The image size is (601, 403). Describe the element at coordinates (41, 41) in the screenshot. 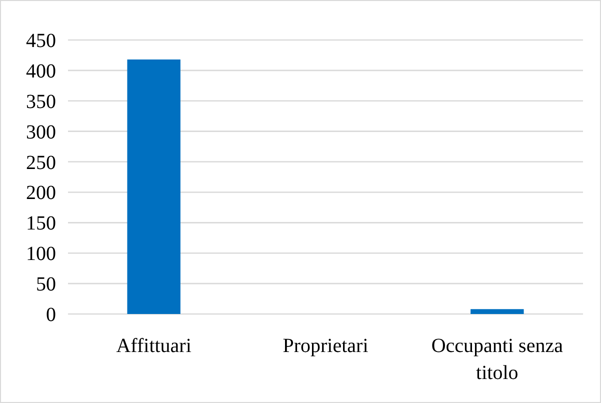

I see `y-tick-label: 450` at that location.